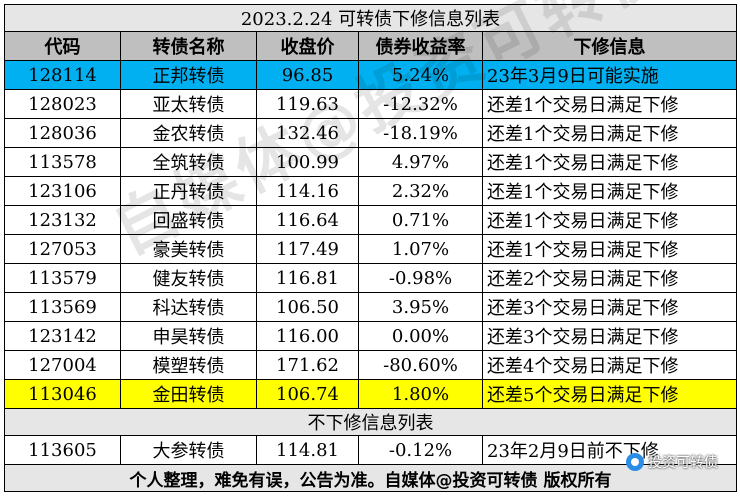  What do you see at coordinates (609, 46) in the screenshot?
I see `col-header-info: 下修信息` at bounding box center [609, 46].